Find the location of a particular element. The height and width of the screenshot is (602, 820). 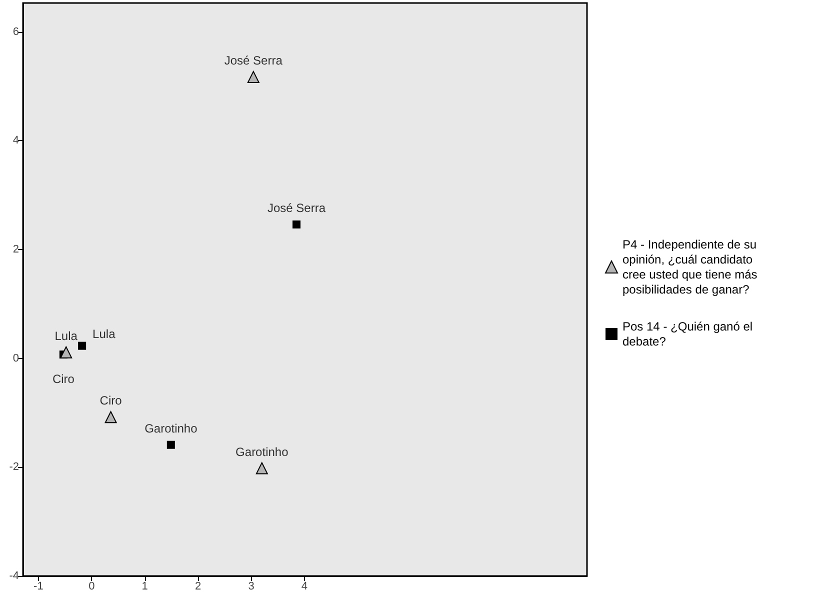

y-tick-label: 2 is located at coordinates (15, 250).